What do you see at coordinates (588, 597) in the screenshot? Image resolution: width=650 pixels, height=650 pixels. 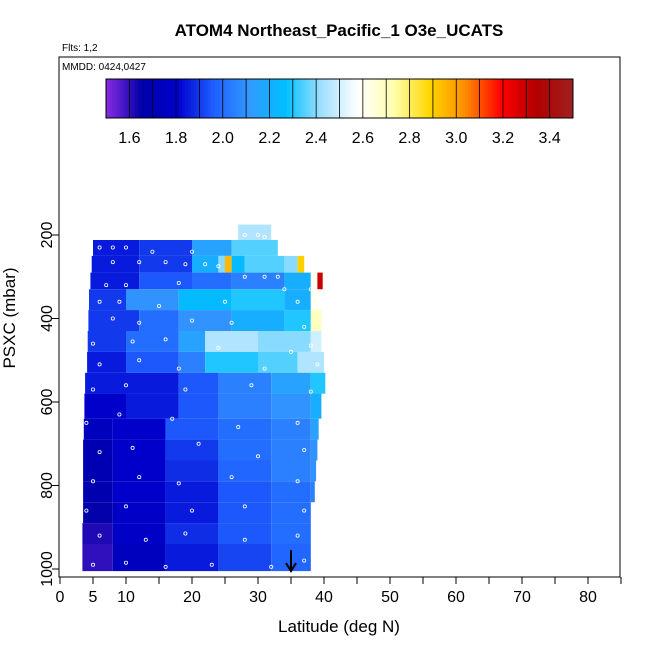 I see `x-tick-label-9: 80` at bounding box center [588, 597].